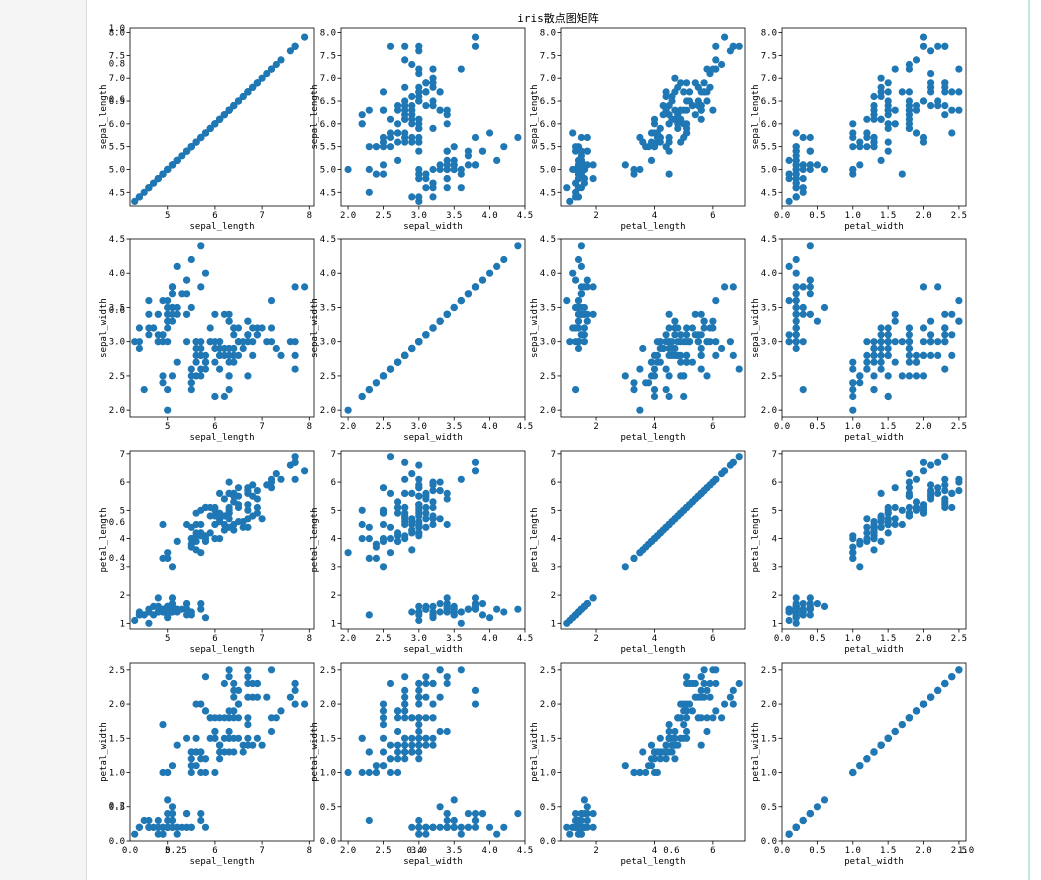 The width and height of the screenshot is (1041, 880). Describe the element at coordinates (553, 511) in the screenshot. I see `panel-2-2-y-tick-label-4: 5` at that location.